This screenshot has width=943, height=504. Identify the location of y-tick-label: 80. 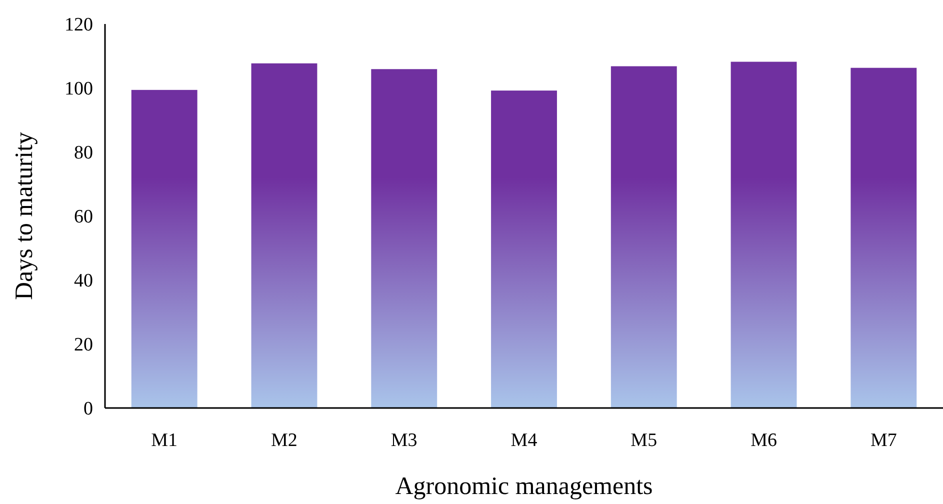
(83, 153).